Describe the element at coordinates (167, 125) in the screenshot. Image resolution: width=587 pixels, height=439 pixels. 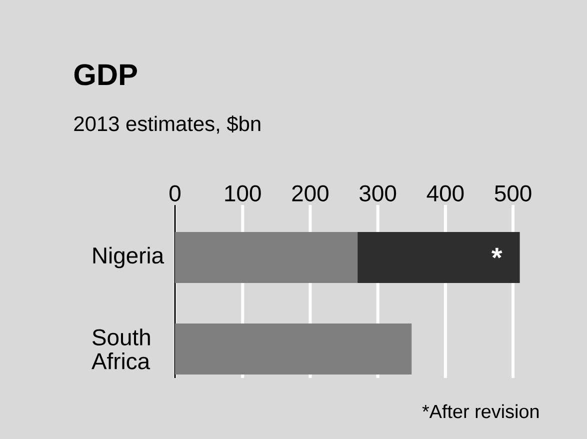
I see `chart-subtitle: 2013 estimates, $bn` at that location.